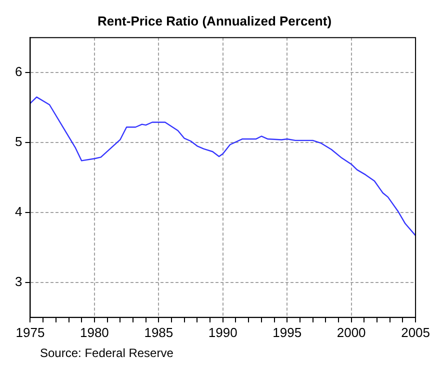  I want to click on x-tick-label: 1990, so click(223, 332).